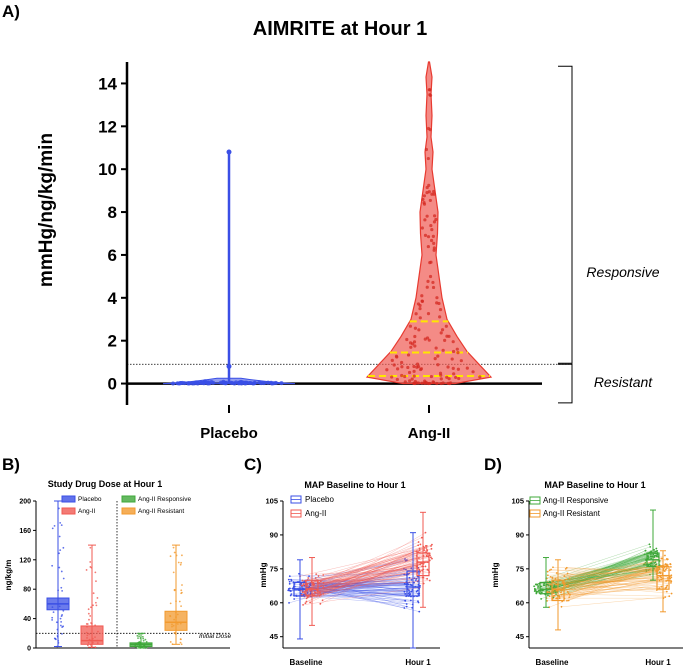 This screenshot has width=685, height=667. Describe the element at coordinates (161, 511) in the screenshot. I see `legend-b-resistant: Ang-II Resistant` at that location.